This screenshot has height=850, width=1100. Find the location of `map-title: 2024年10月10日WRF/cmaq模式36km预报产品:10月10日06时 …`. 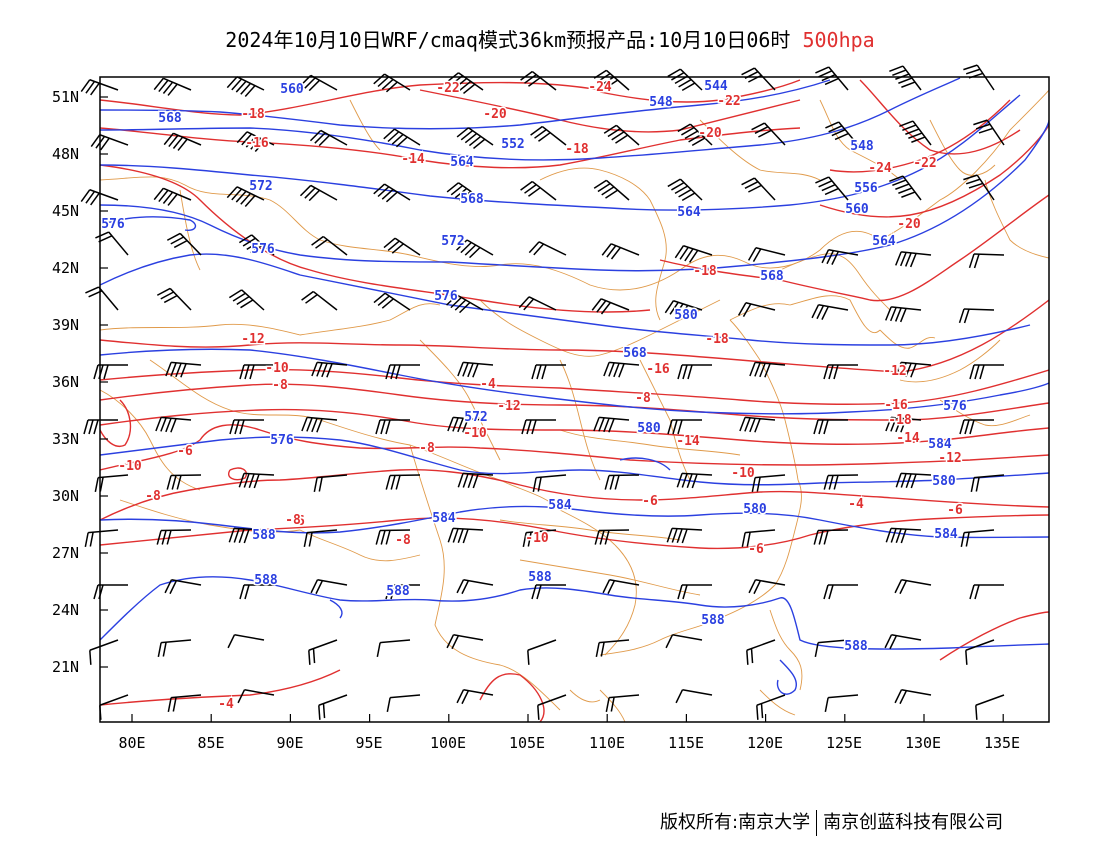

map-title: 2024年10月10日WRF/cmaq模式36km预报产品:10月10日06时 … is located at coordinates (550, 38).